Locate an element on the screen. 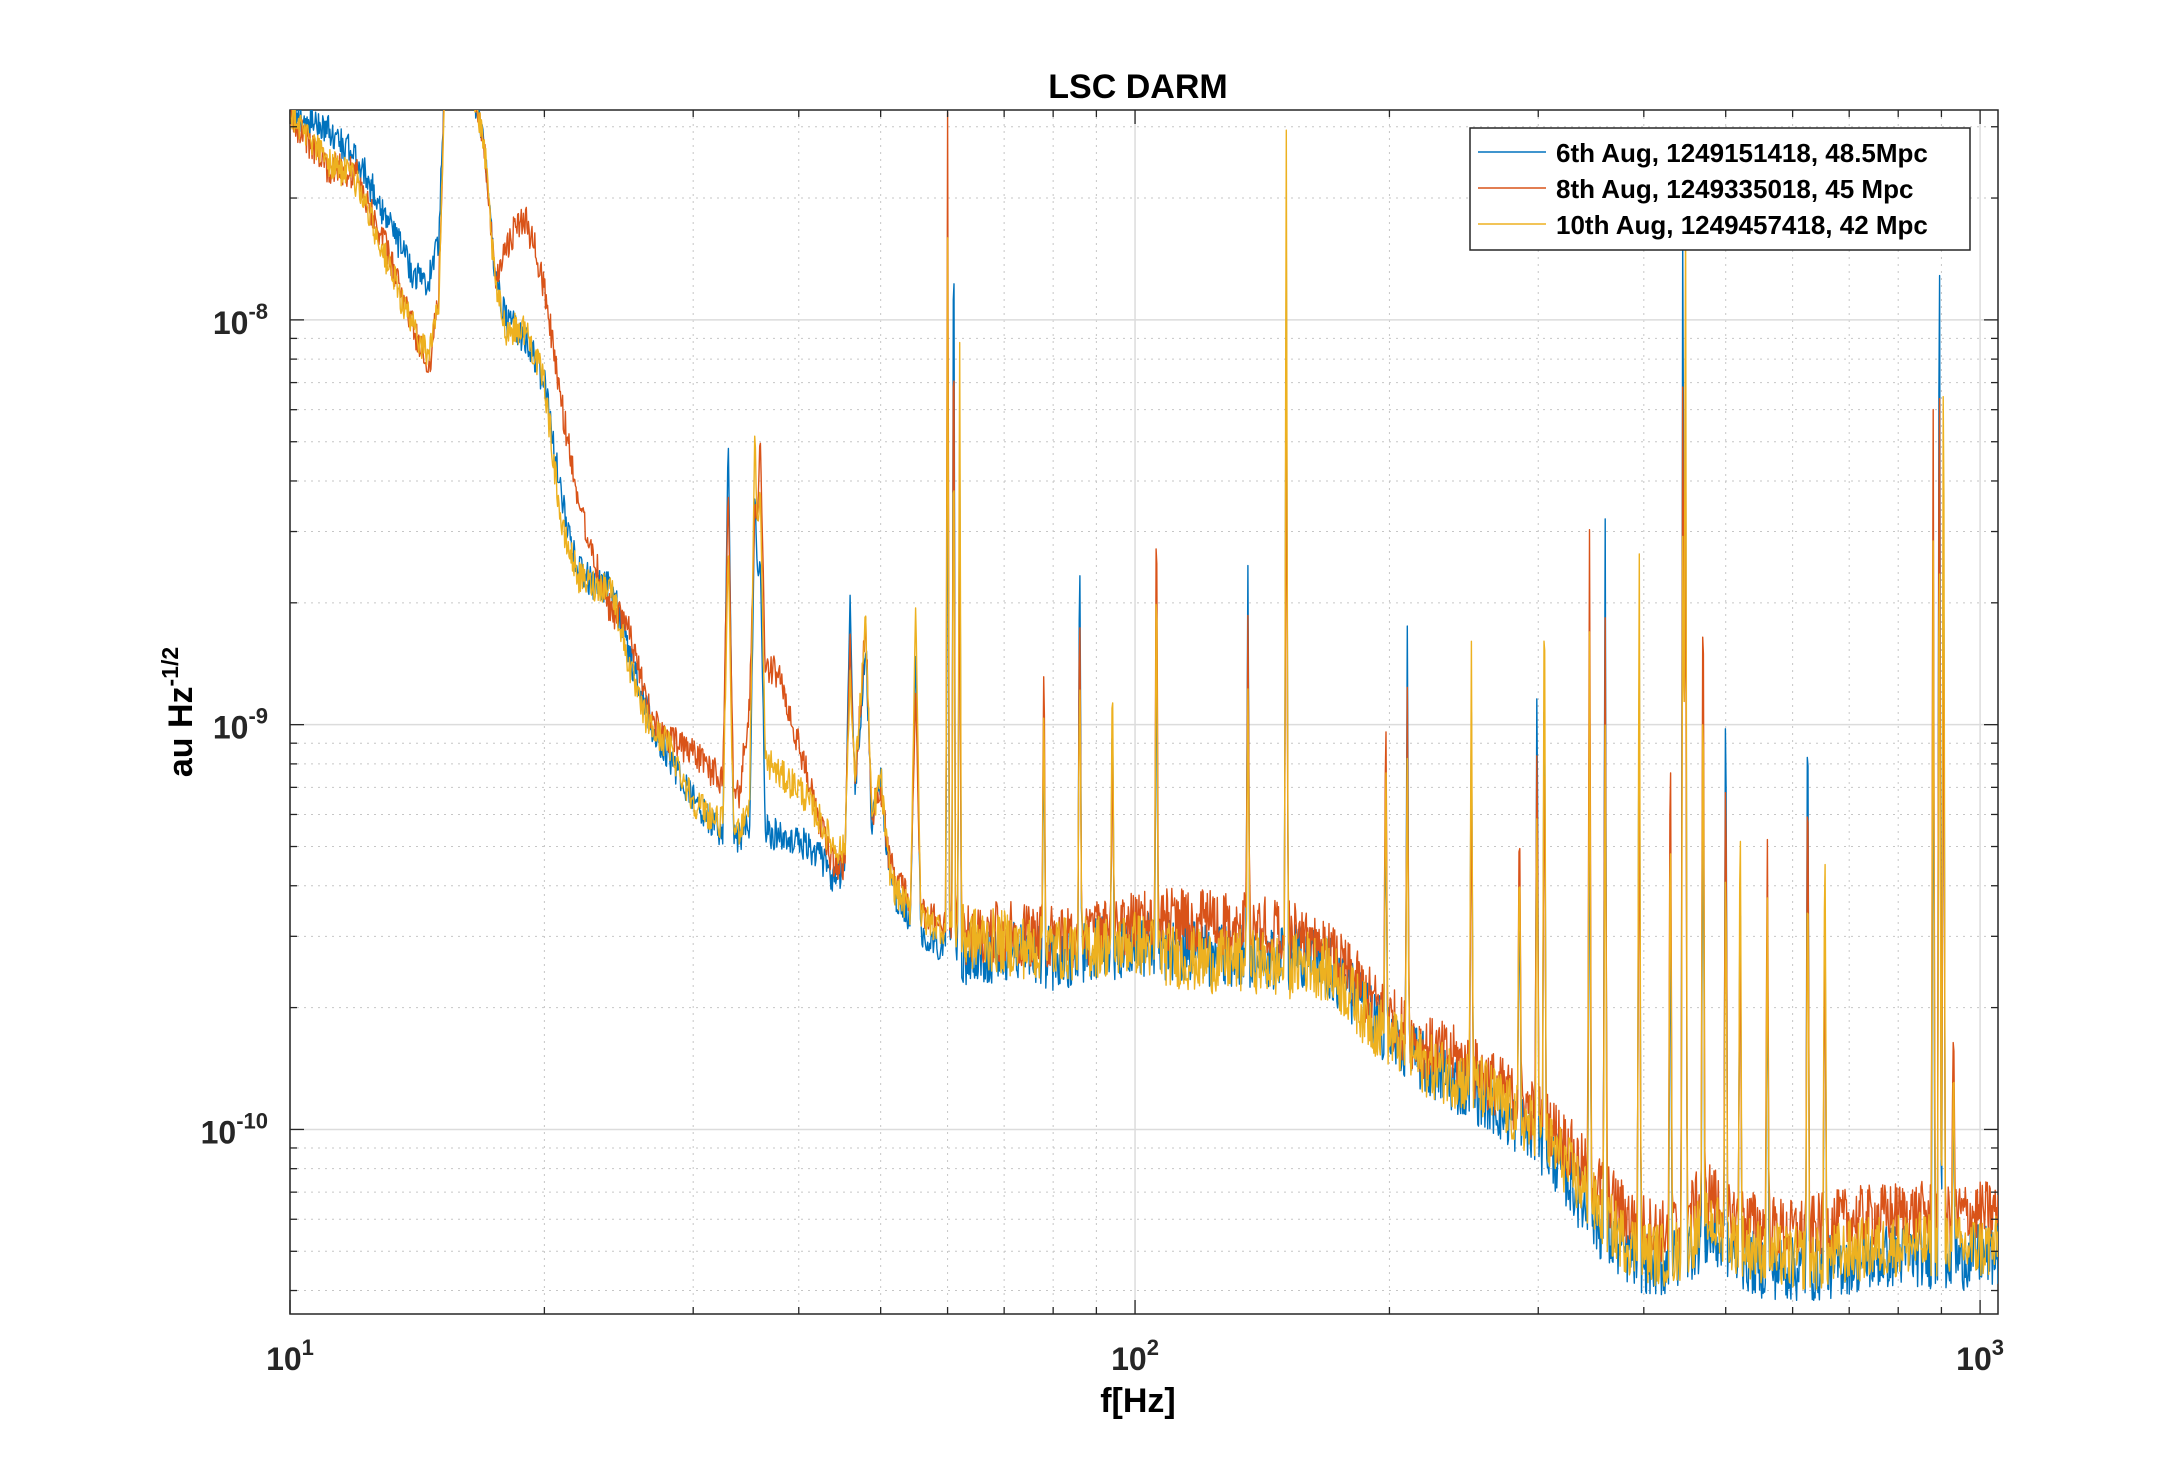  y-axis-label-main: au Hz is located at coordinates (181, 731).